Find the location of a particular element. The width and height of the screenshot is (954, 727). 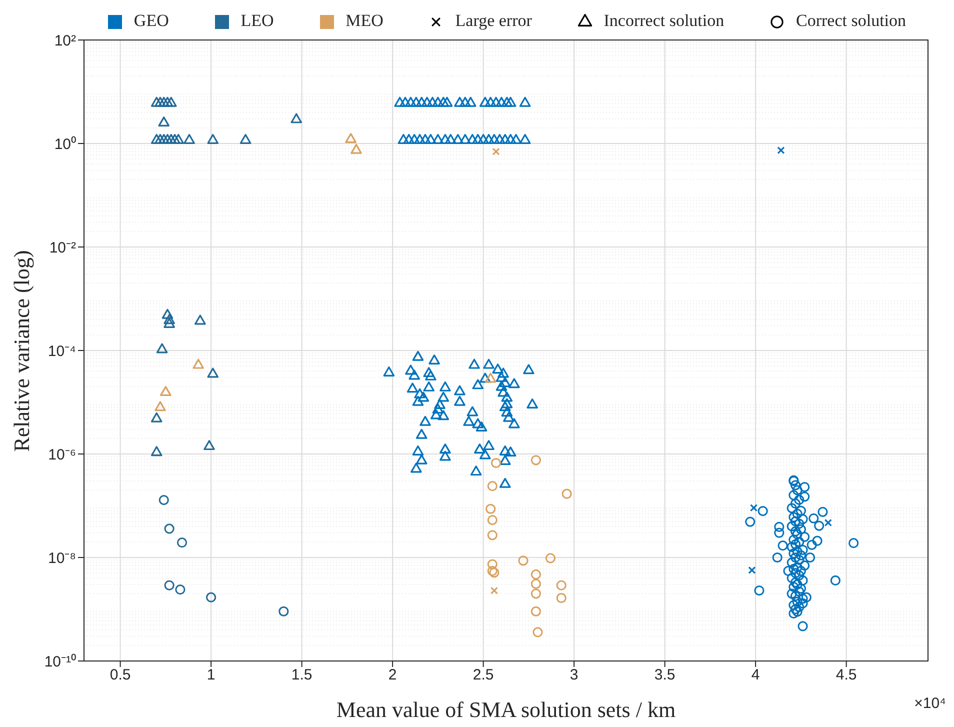

y-tick-label: 10⁻⁴ is located at coordinates (62, 351).